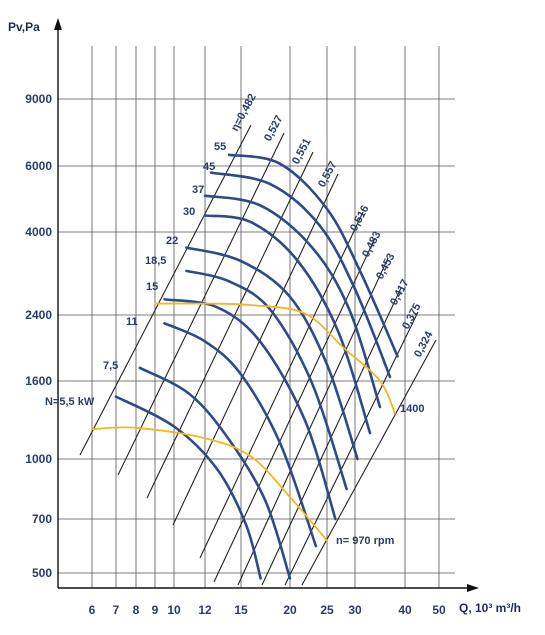  Describe the element at coordinates (241, 610) in the screenshot. I see `x-tick-label: 15` at that location.